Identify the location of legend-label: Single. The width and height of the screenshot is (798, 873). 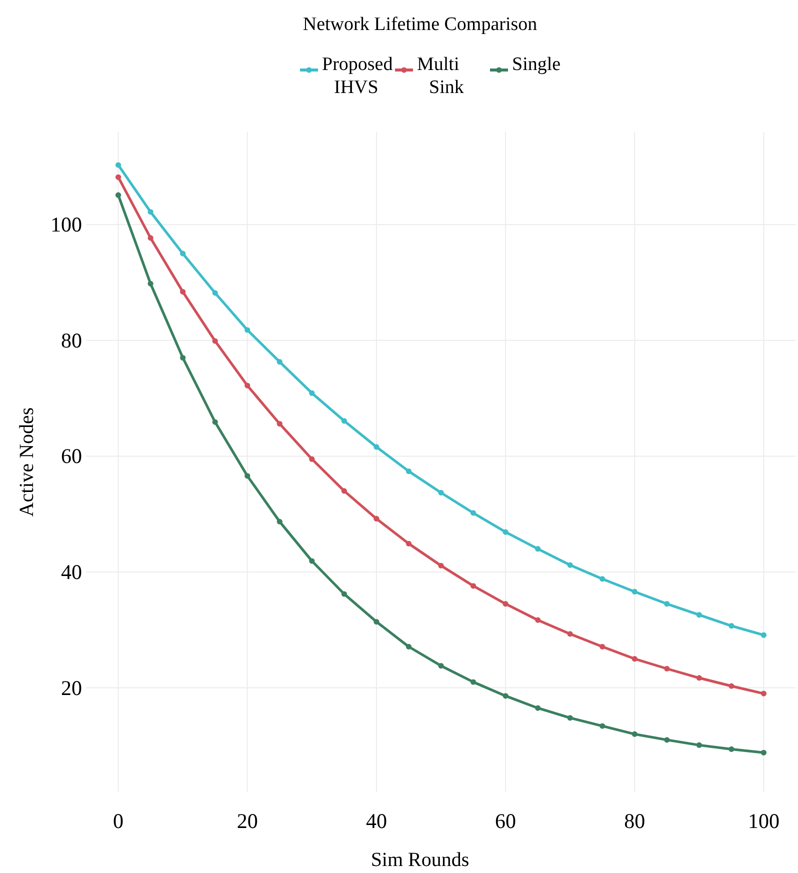
(536, 64).